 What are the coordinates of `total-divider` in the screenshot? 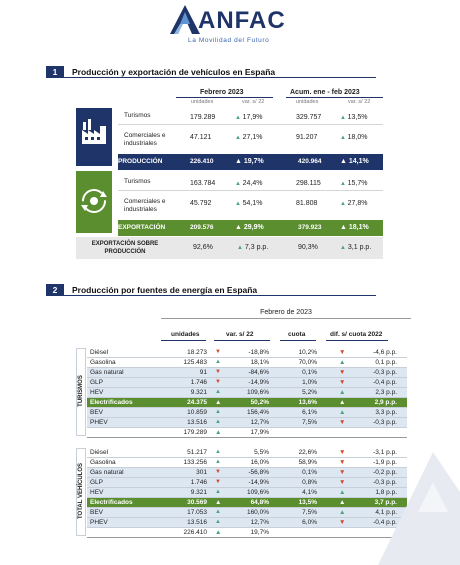 It's located at (247, 437).